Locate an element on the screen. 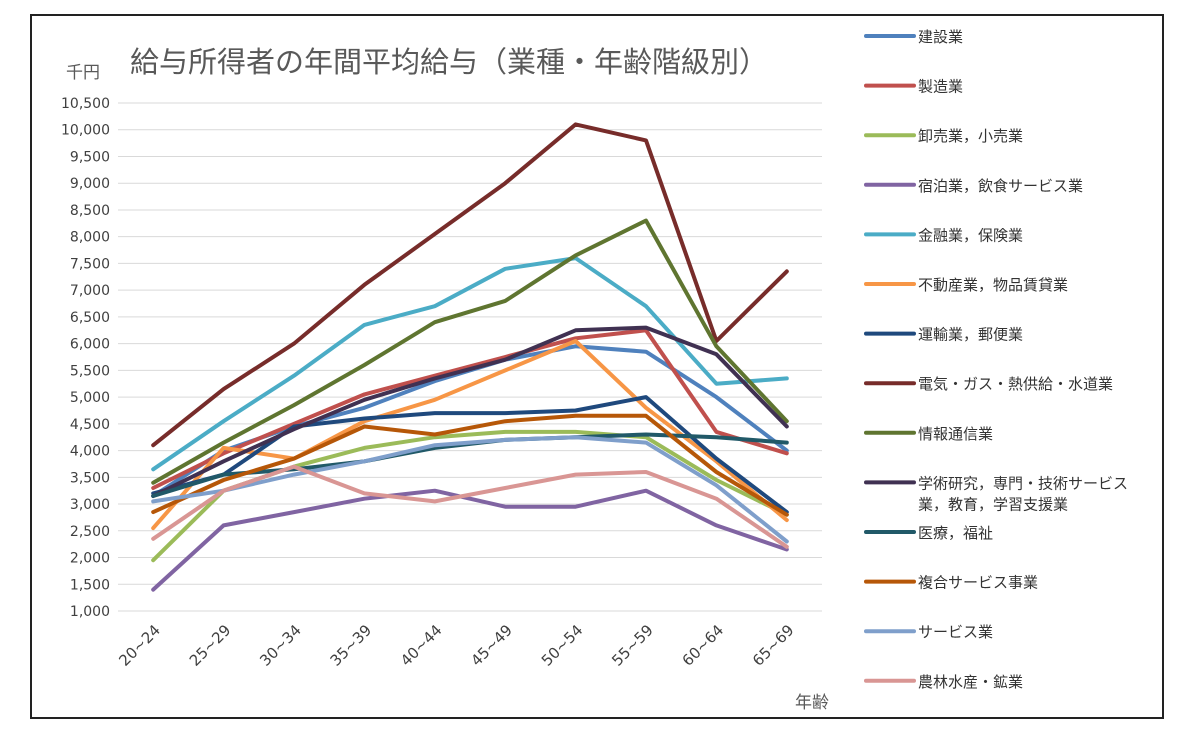 The height and width of the screenshot is (732, 1200). y-tick-label: 2,000 is located at coordinates (90, 559).